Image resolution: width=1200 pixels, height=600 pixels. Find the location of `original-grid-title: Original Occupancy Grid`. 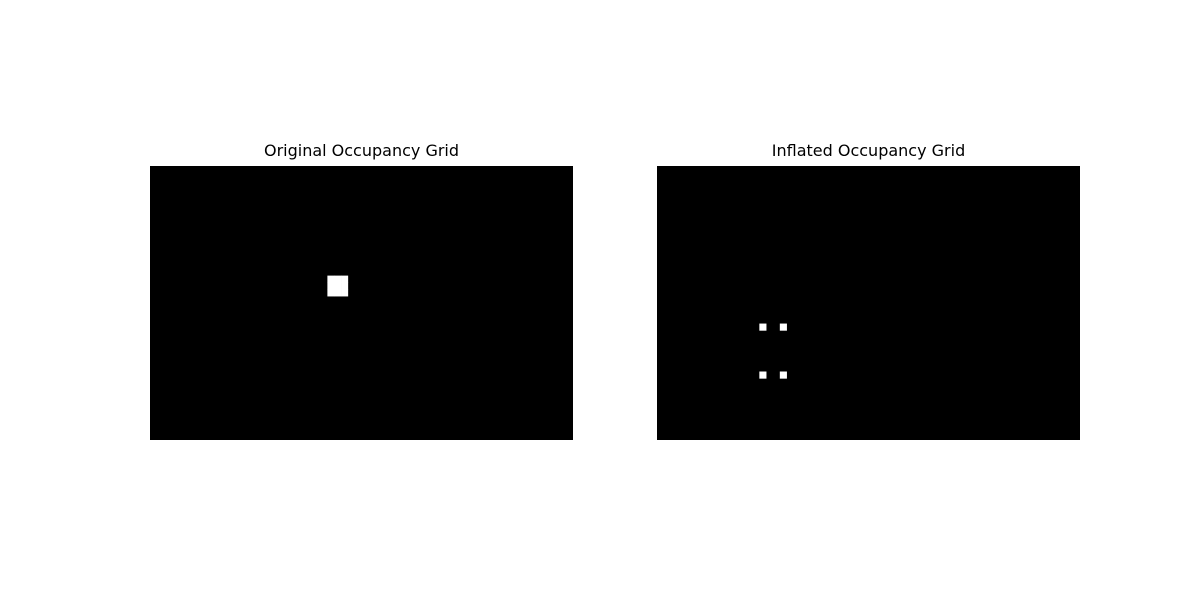

original-grid-title: Original Occupancy Grid is located at coordinates (361, 150).